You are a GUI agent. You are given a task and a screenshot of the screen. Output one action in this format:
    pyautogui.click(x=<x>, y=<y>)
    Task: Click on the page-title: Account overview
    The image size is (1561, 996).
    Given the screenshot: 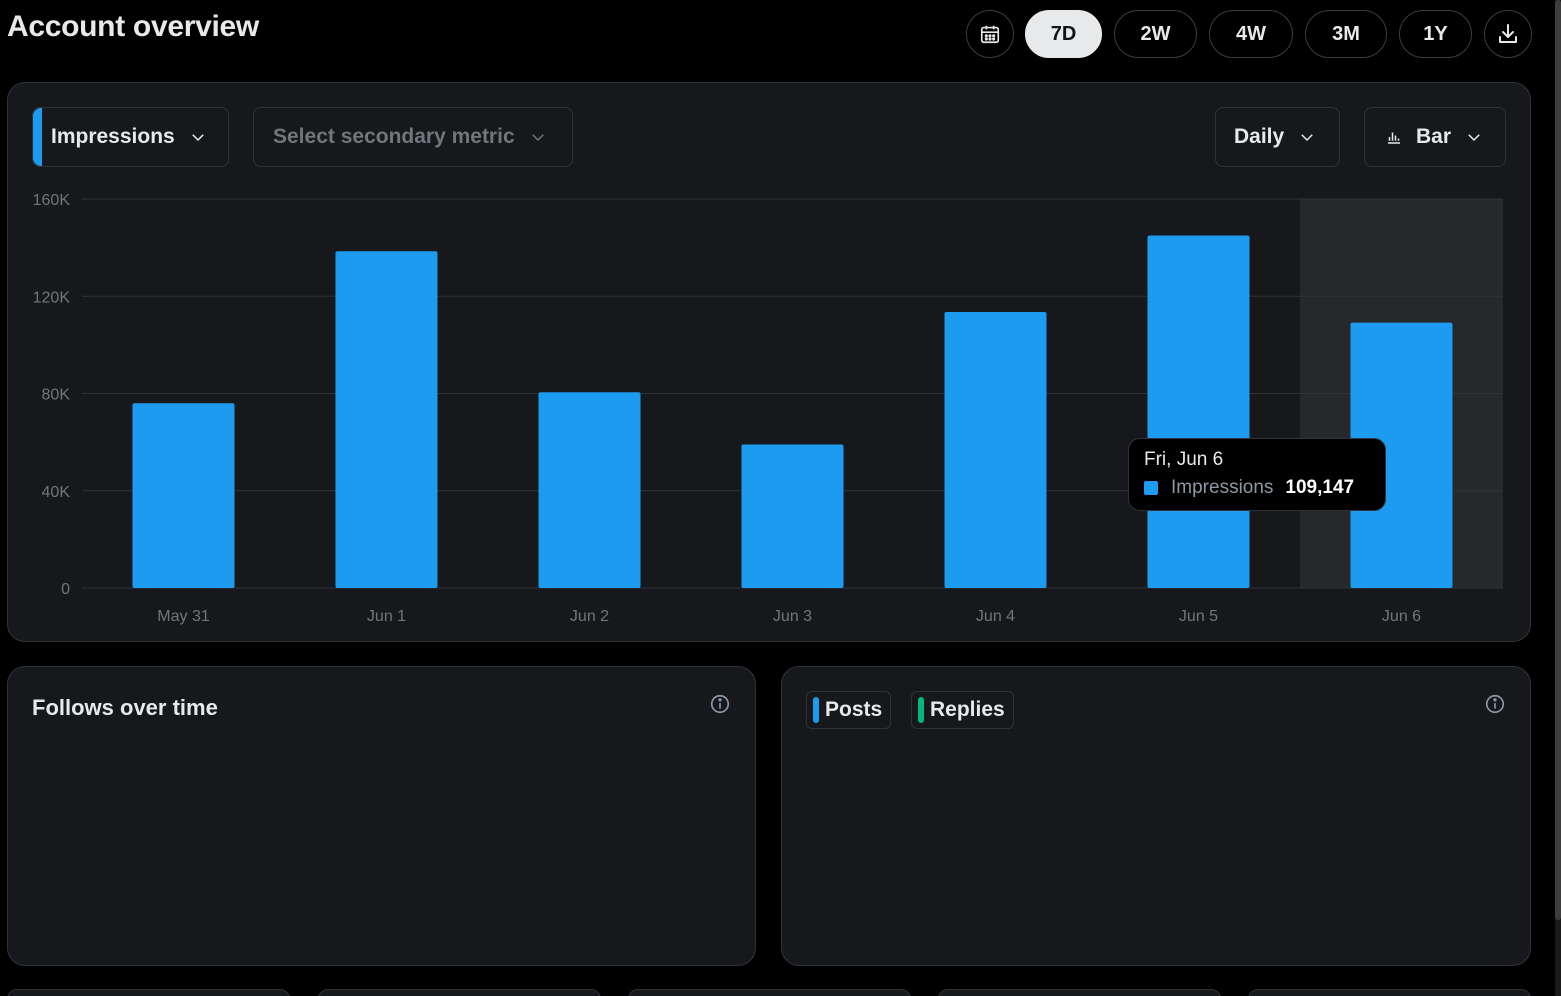 What is the action you would take?
    pyautogui.click(x=133, y=26)
    